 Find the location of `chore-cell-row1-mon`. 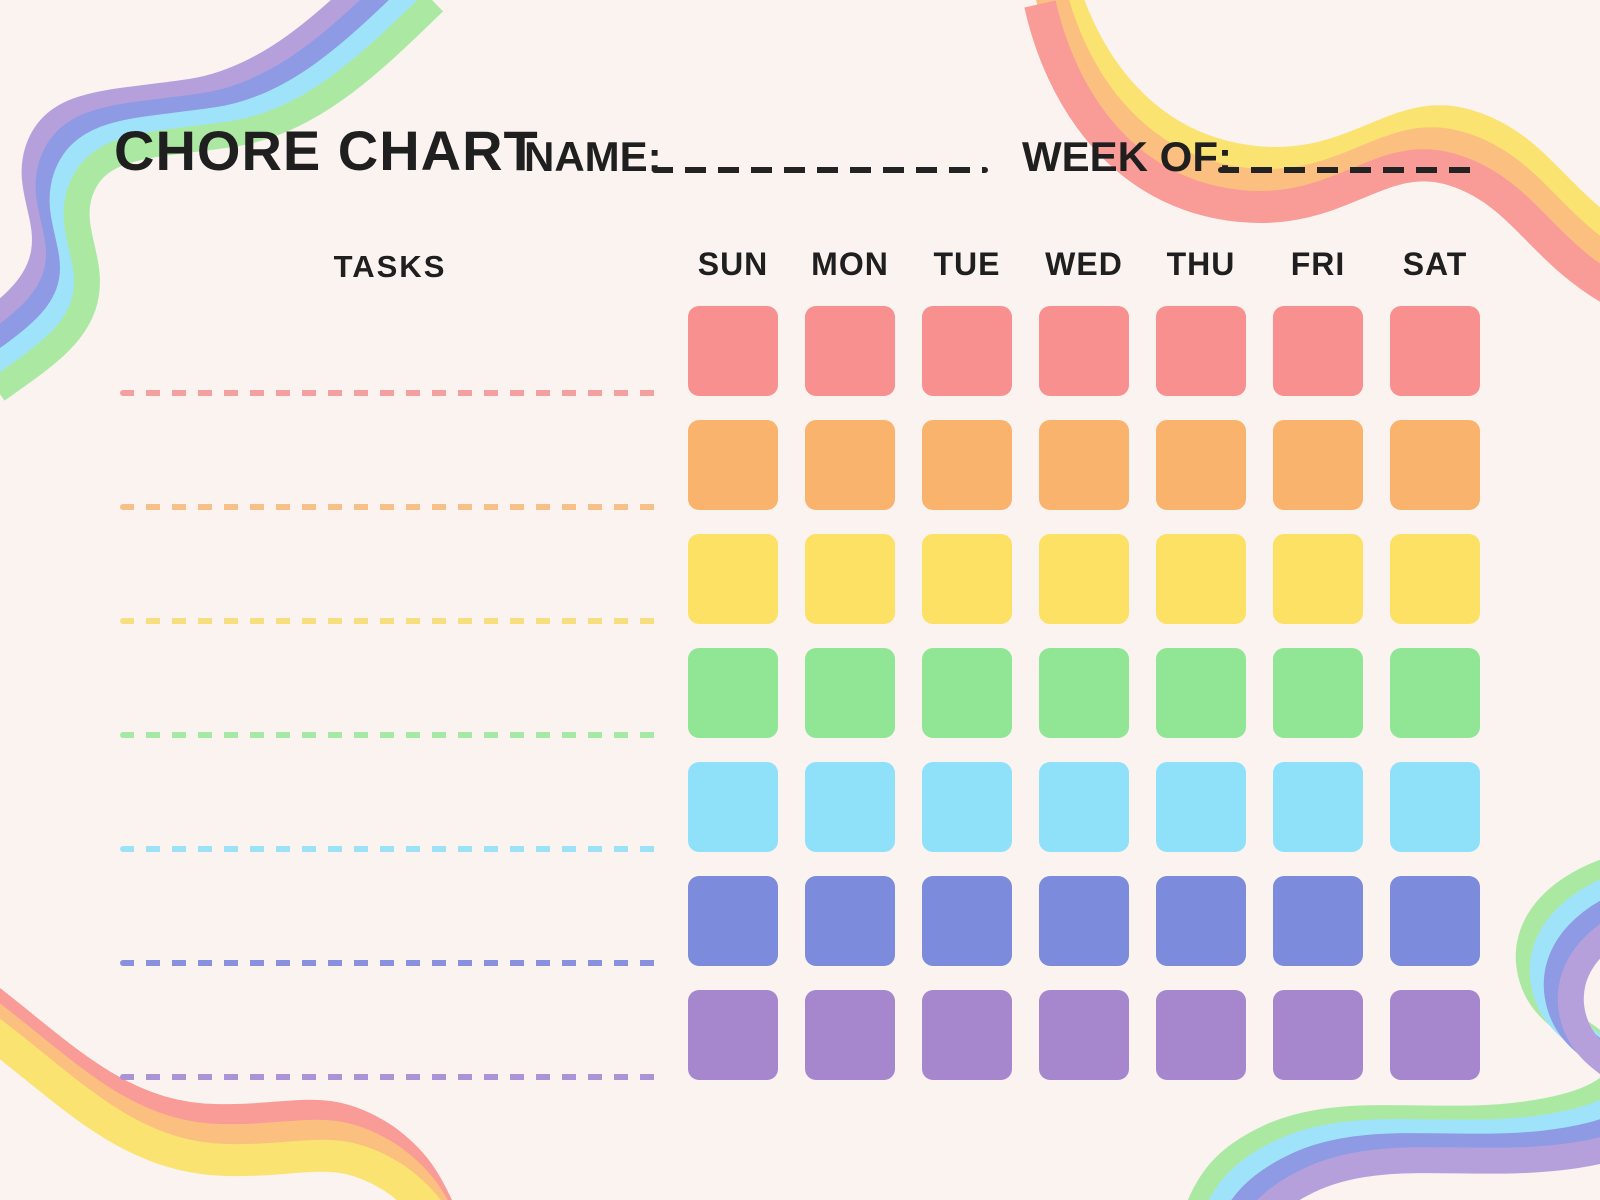

chore-cell-row1-mon is located at coordinates (850, 351).